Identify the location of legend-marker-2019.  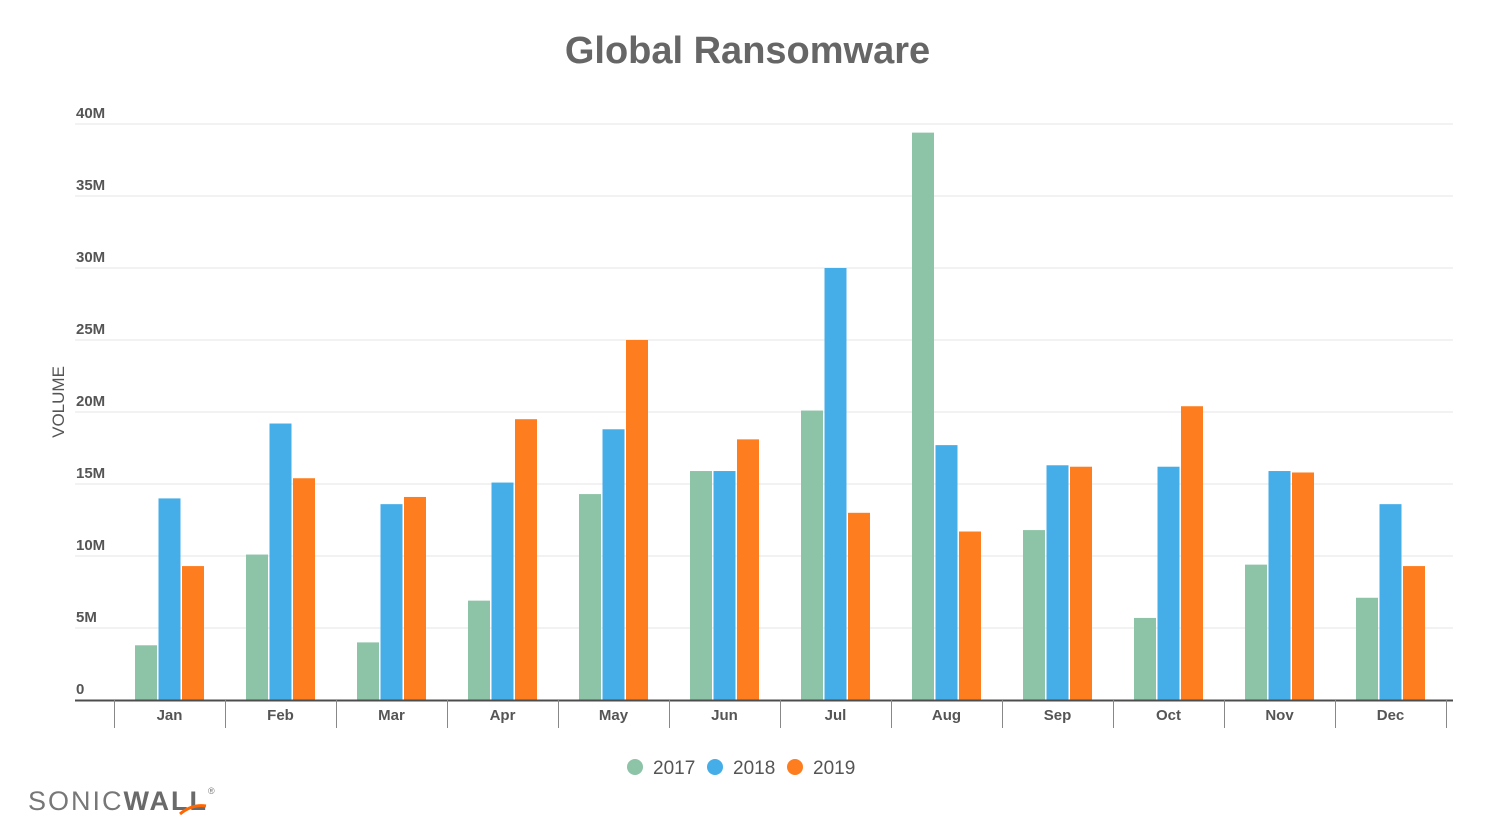
(795, 767).